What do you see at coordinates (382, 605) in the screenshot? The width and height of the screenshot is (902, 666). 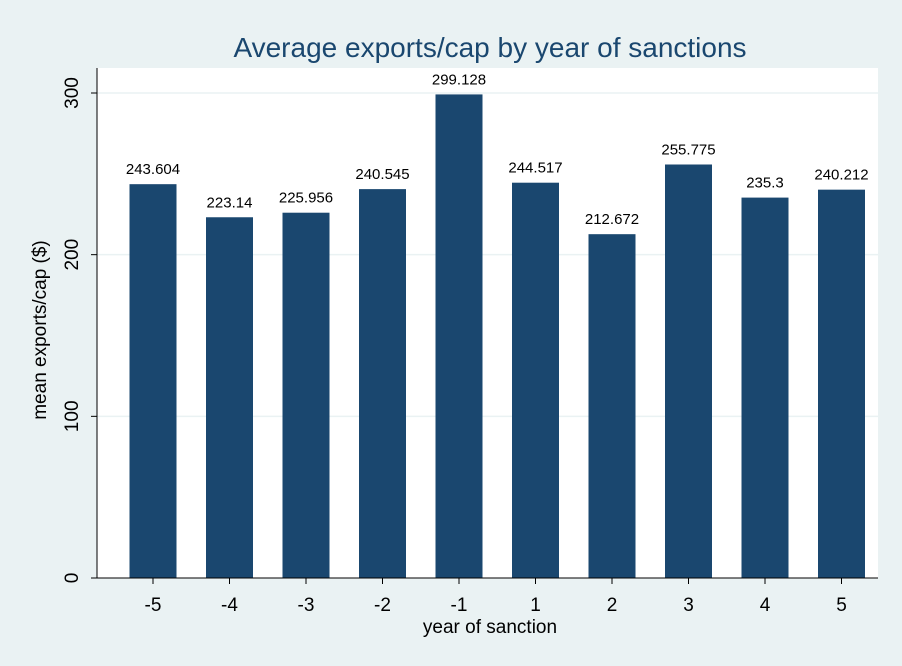 I see `x-tick-label: -2` at bounding box center [382, 605].